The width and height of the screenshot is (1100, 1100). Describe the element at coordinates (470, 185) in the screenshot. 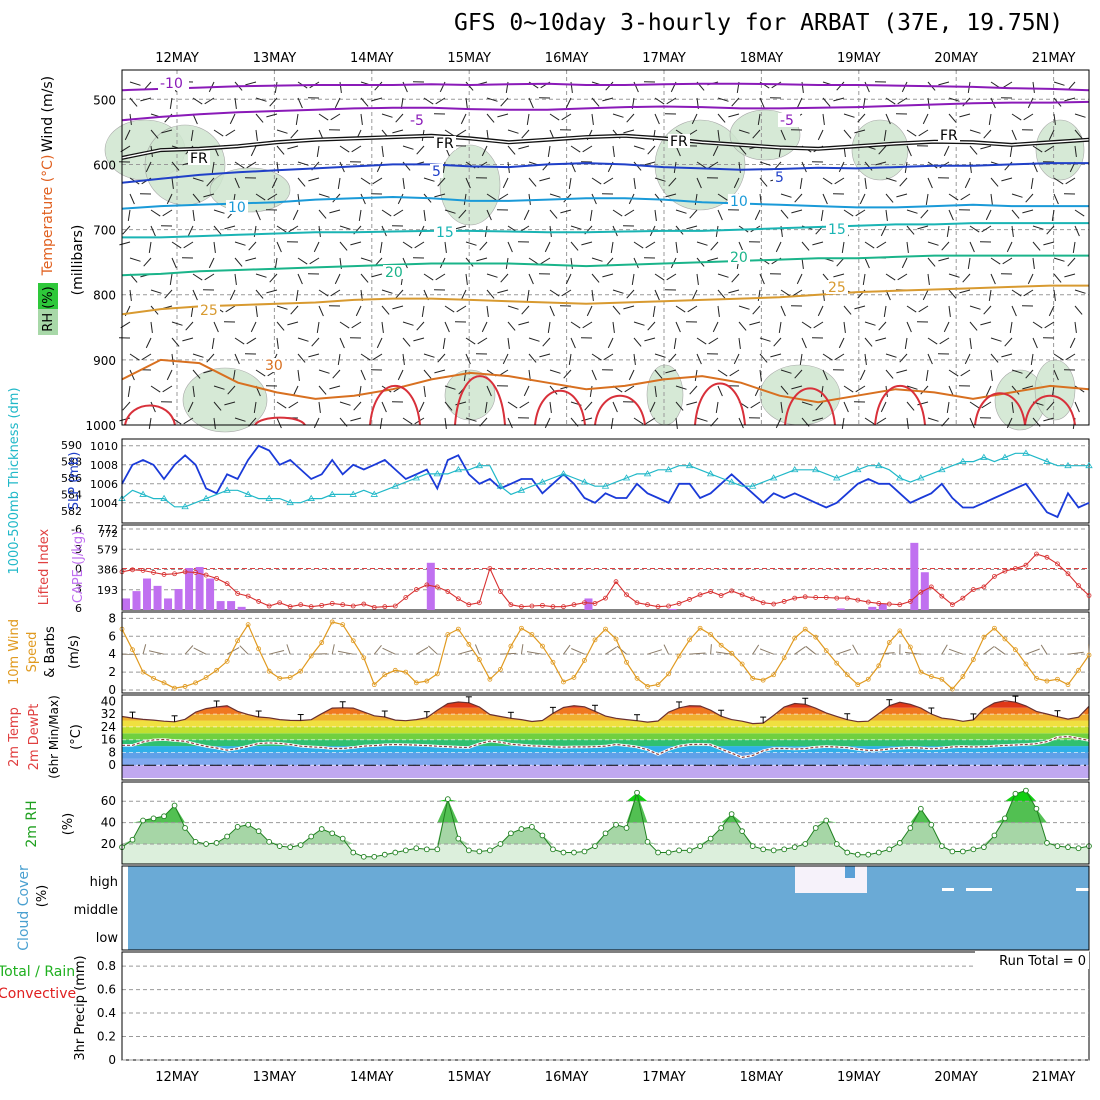

I see `rh-shading` at that location.